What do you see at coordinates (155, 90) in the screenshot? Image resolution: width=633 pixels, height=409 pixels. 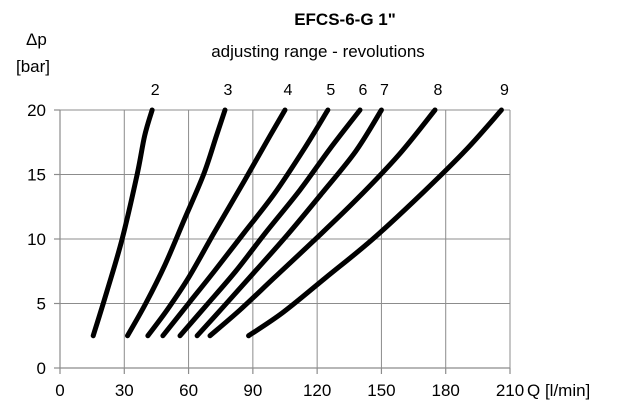 I see `curve-label-rev-2: 2` at bounding box center [155, 90].